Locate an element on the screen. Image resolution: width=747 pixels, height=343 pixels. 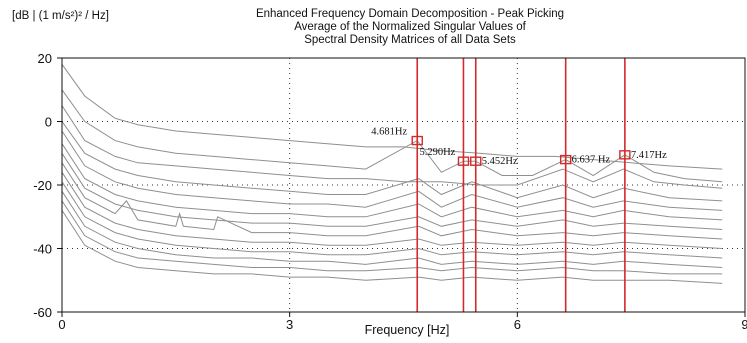
x-axis-ticks: 0 3 6 9 is located at coordinates (402, 322).